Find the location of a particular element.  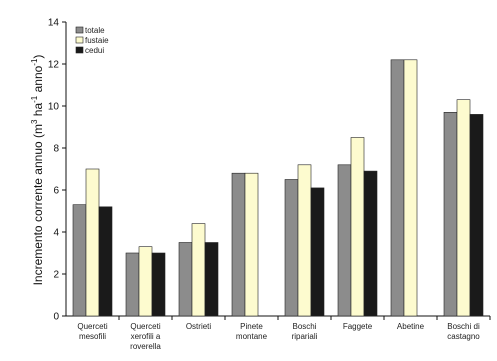

y-tick-label: 10 is located at coordinates (54, 107).